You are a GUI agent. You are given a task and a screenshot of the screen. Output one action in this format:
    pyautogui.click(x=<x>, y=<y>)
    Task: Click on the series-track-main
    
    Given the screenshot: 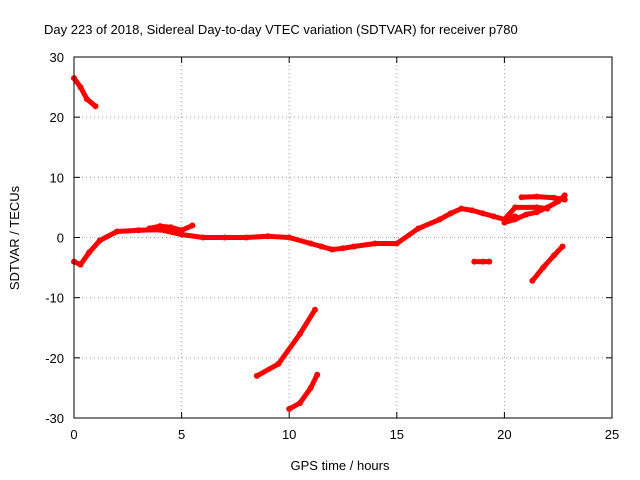 What is the action you would take?
    pyautogui.click(x=295, y=236)
    